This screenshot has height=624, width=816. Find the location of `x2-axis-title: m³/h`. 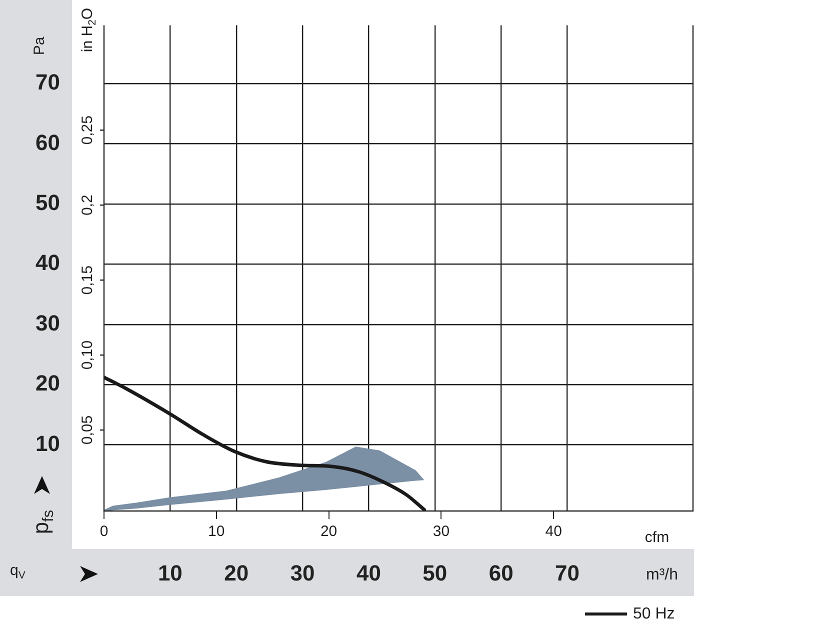

x2-axis-title: m³/h is located at coordinates (662, 575).